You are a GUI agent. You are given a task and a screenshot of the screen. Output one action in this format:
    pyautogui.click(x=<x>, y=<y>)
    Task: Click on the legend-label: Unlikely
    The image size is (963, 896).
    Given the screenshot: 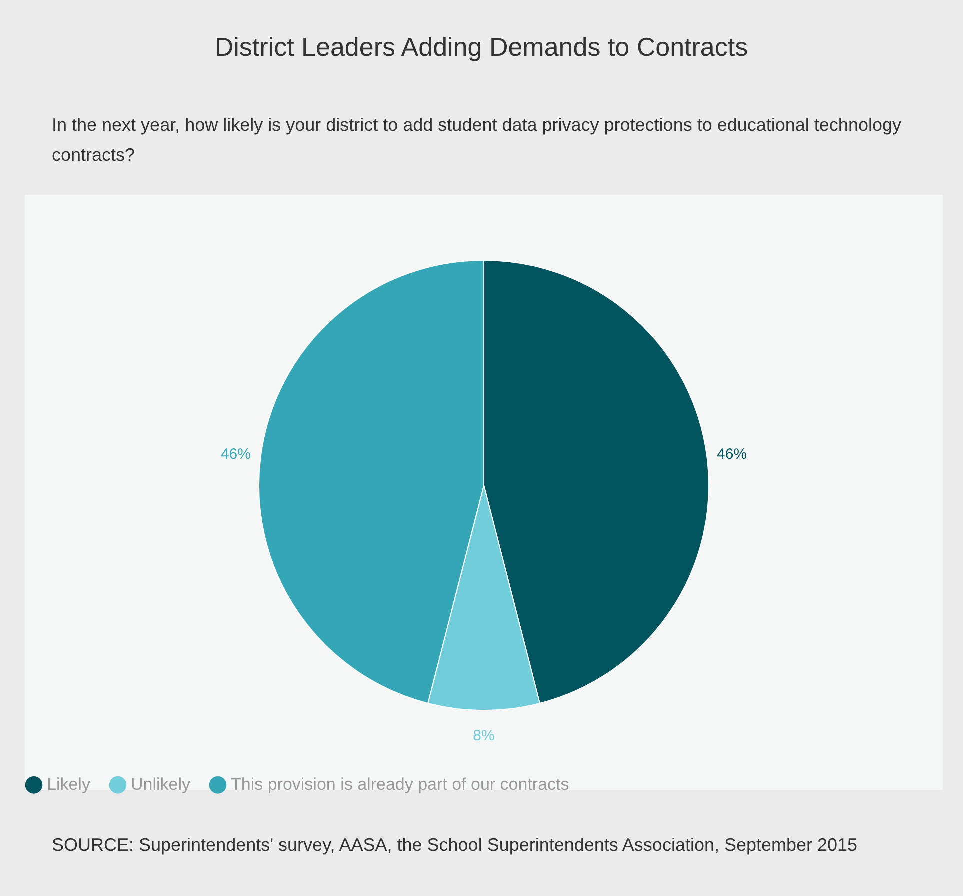 What is the action you would take?
    pyautogui.click(x=161, y=784)
    